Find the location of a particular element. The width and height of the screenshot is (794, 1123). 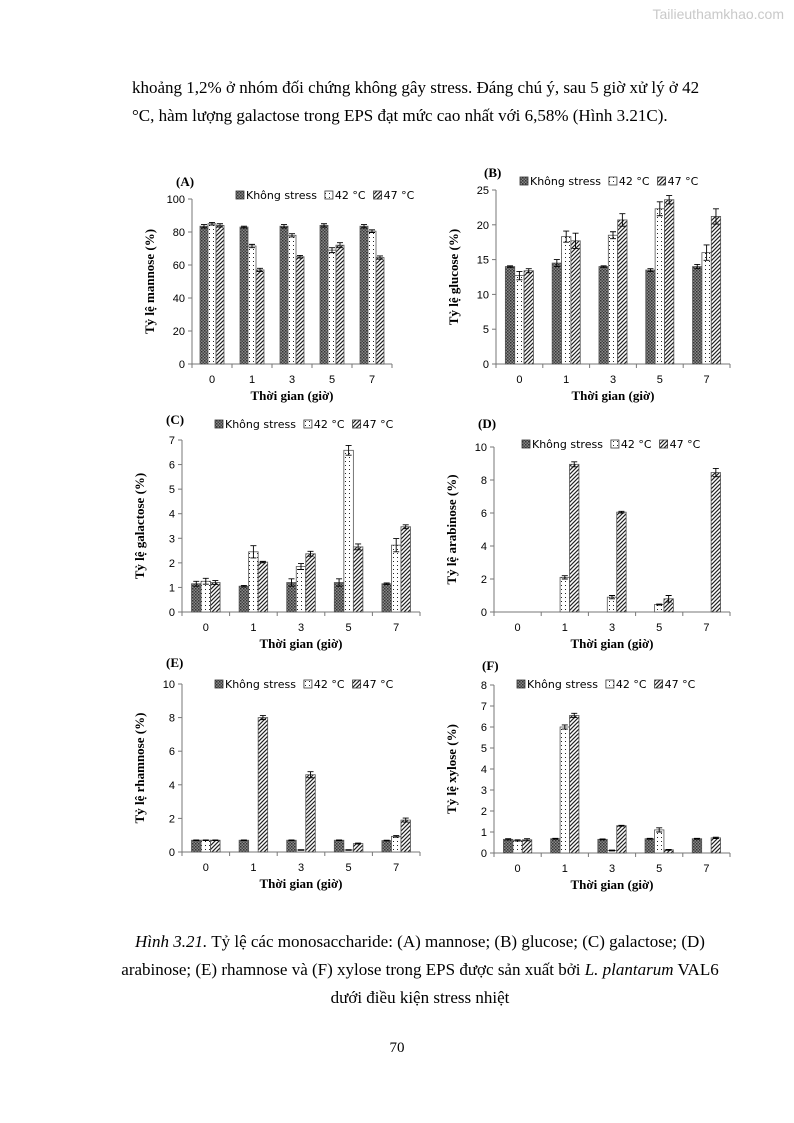

legend-label: 42 °C is located at coordinates (636, 444).